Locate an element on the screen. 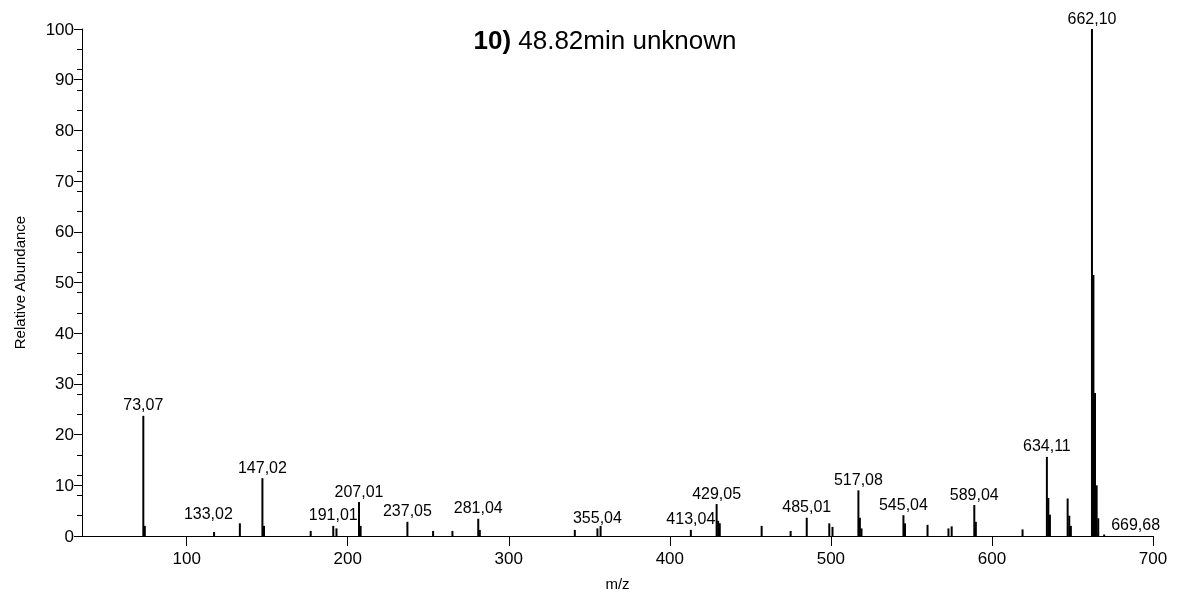  annotation: 429,05 is located at coordinates (717, 493).